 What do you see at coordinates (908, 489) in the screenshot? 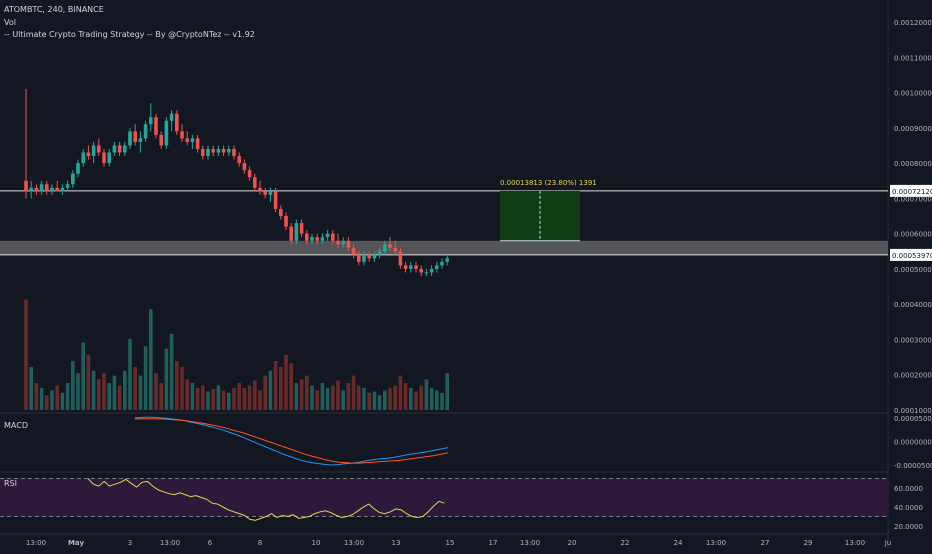
I see `rsi-axis-tick: 60.0000` at bounding box center [908, 489].